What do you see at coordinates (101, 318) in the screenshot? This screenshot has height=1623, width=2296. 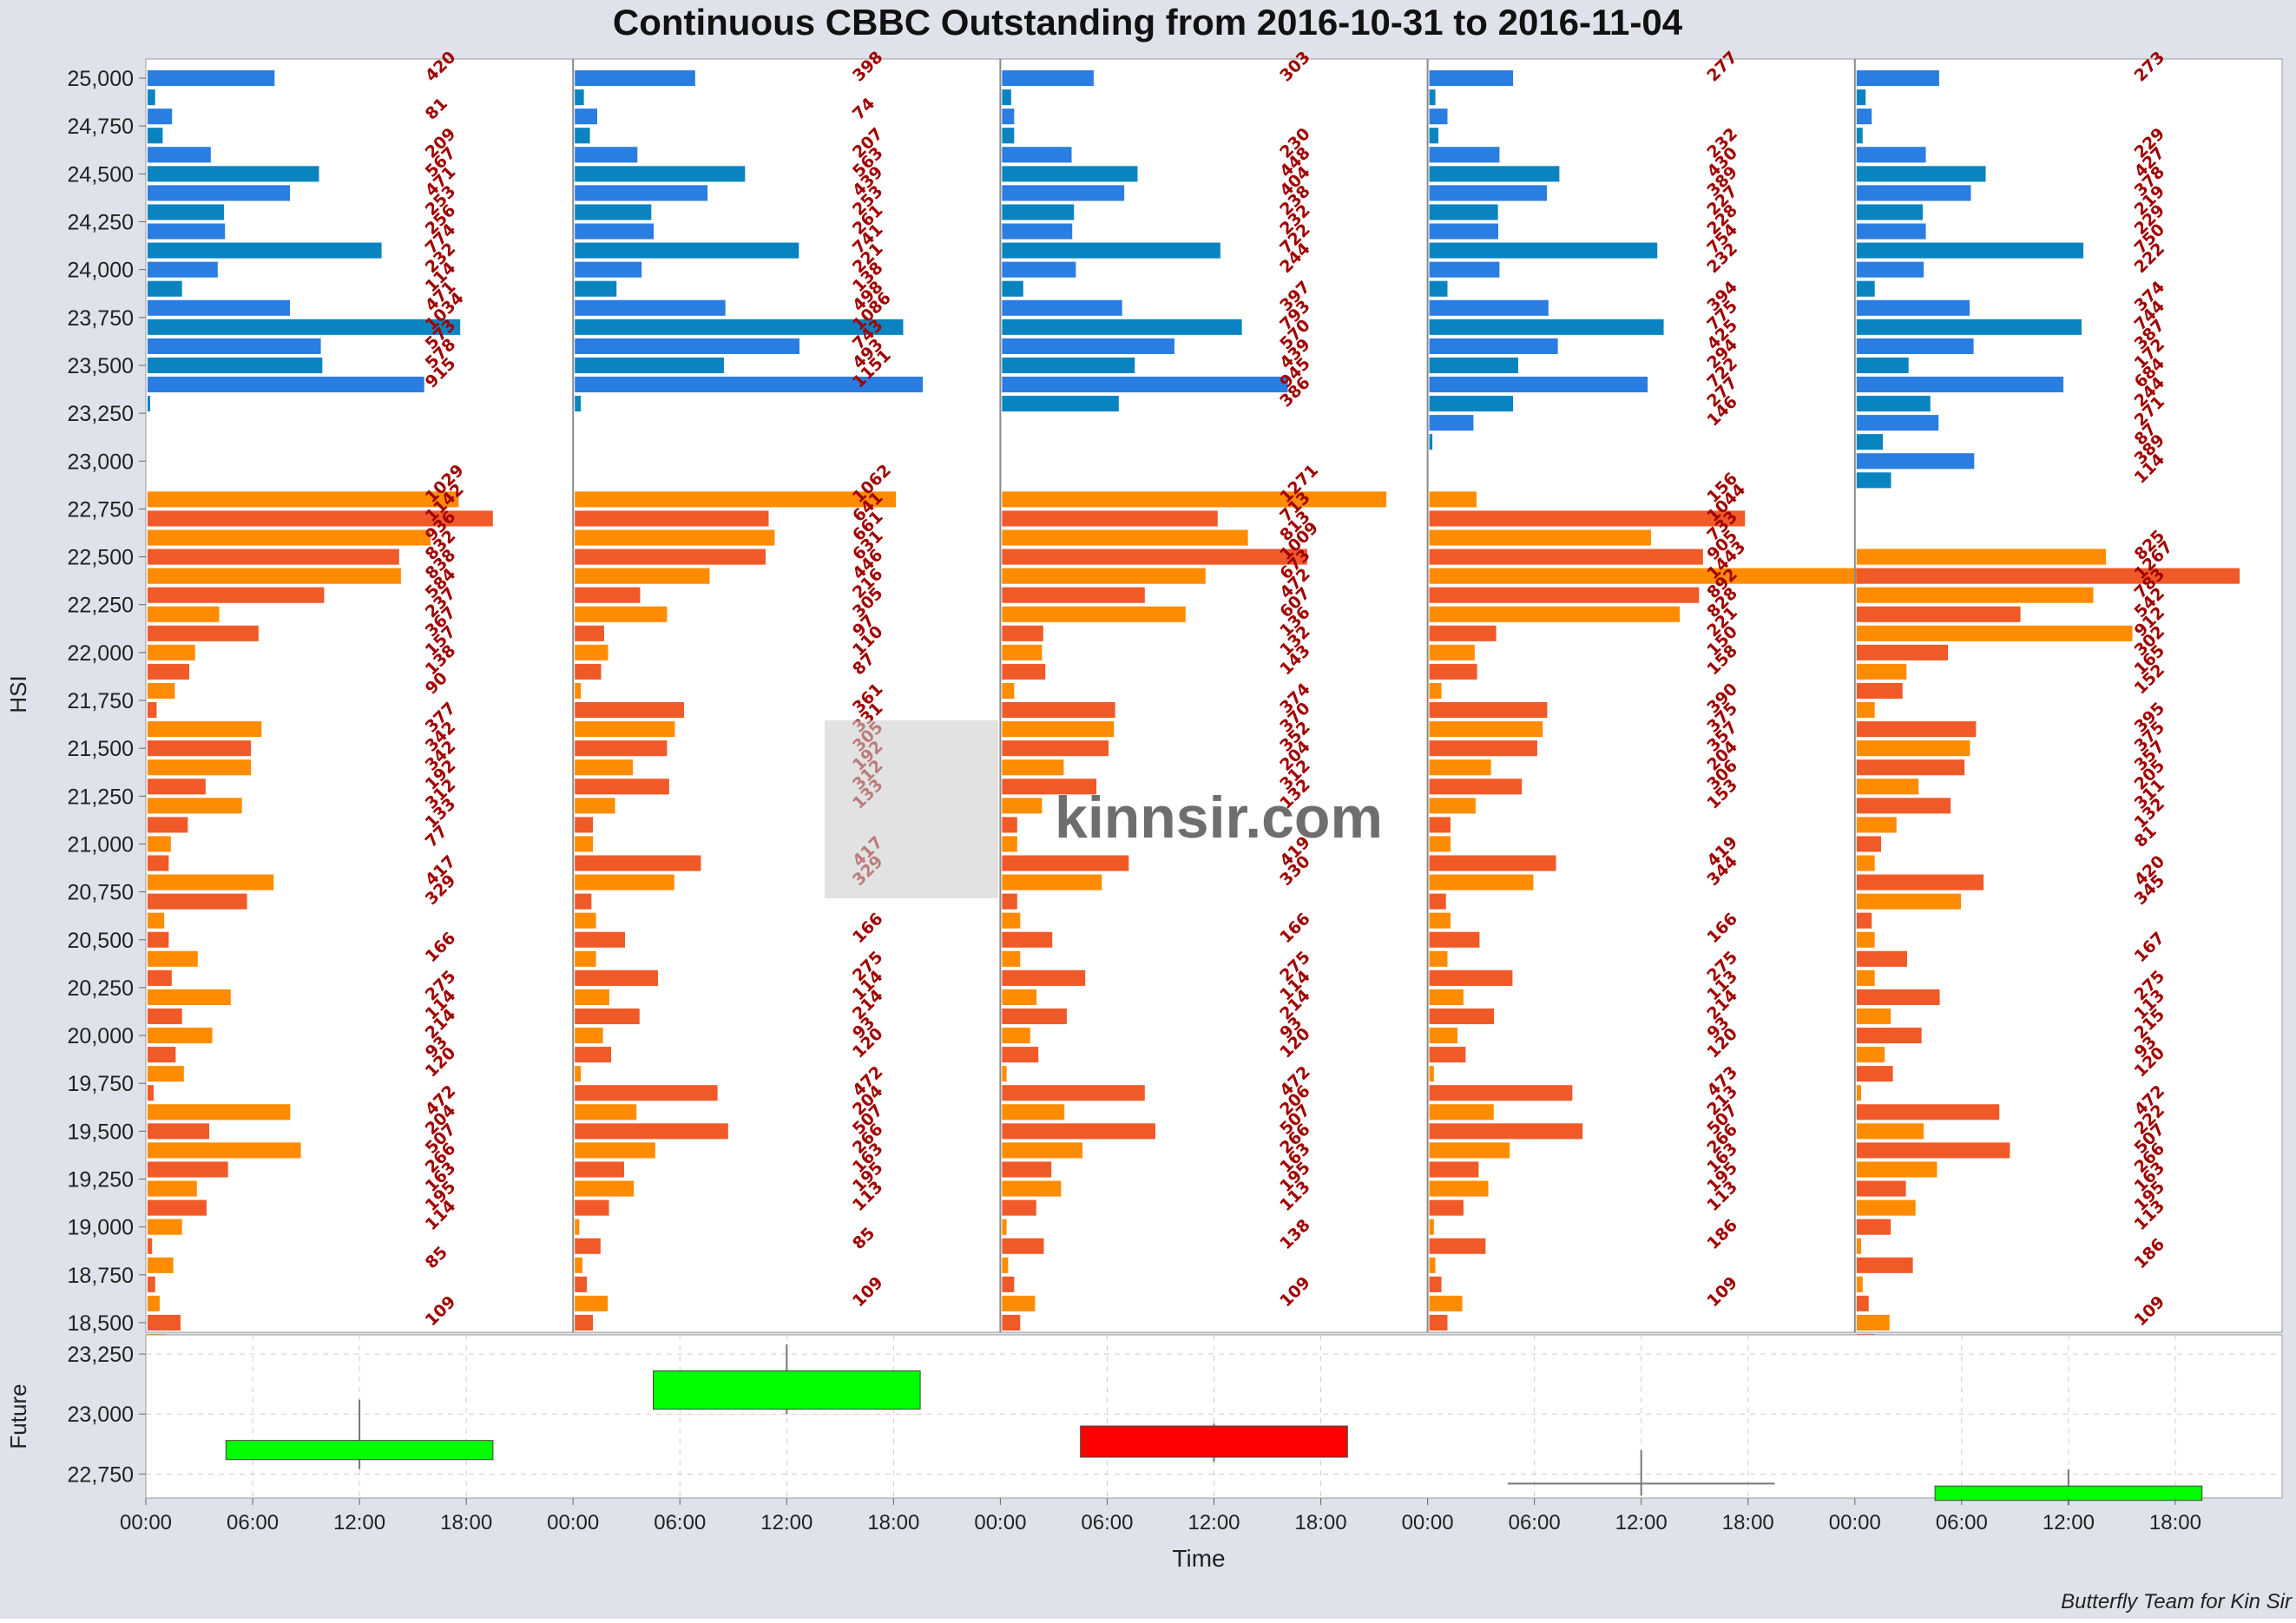 I see `hsi-tick-label: 23,750` at bounding box center [101, 318].